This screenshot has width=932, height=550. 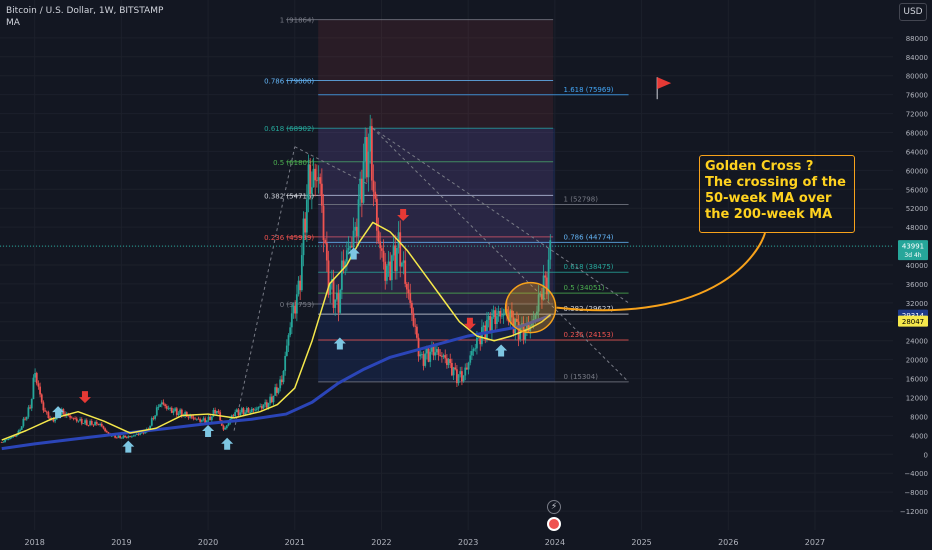 I want to click on x-tick-label: 2026, so click(x=728, y=542).